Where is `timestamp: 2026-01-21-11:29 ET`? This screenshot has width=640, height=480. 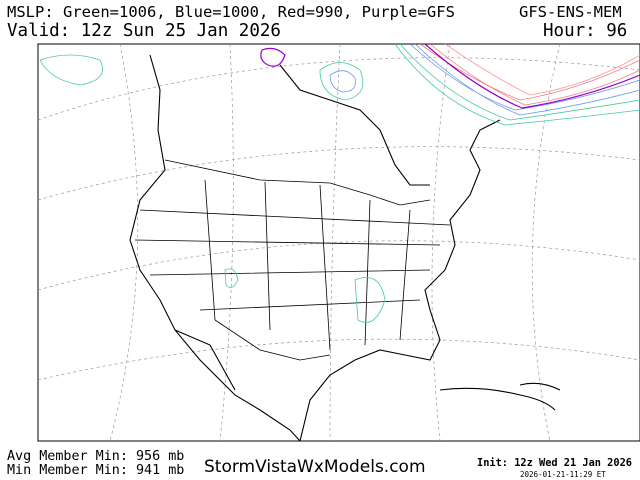 timestamp: 2026-01-21-11:29 ET is located at coordinates (563, 474).